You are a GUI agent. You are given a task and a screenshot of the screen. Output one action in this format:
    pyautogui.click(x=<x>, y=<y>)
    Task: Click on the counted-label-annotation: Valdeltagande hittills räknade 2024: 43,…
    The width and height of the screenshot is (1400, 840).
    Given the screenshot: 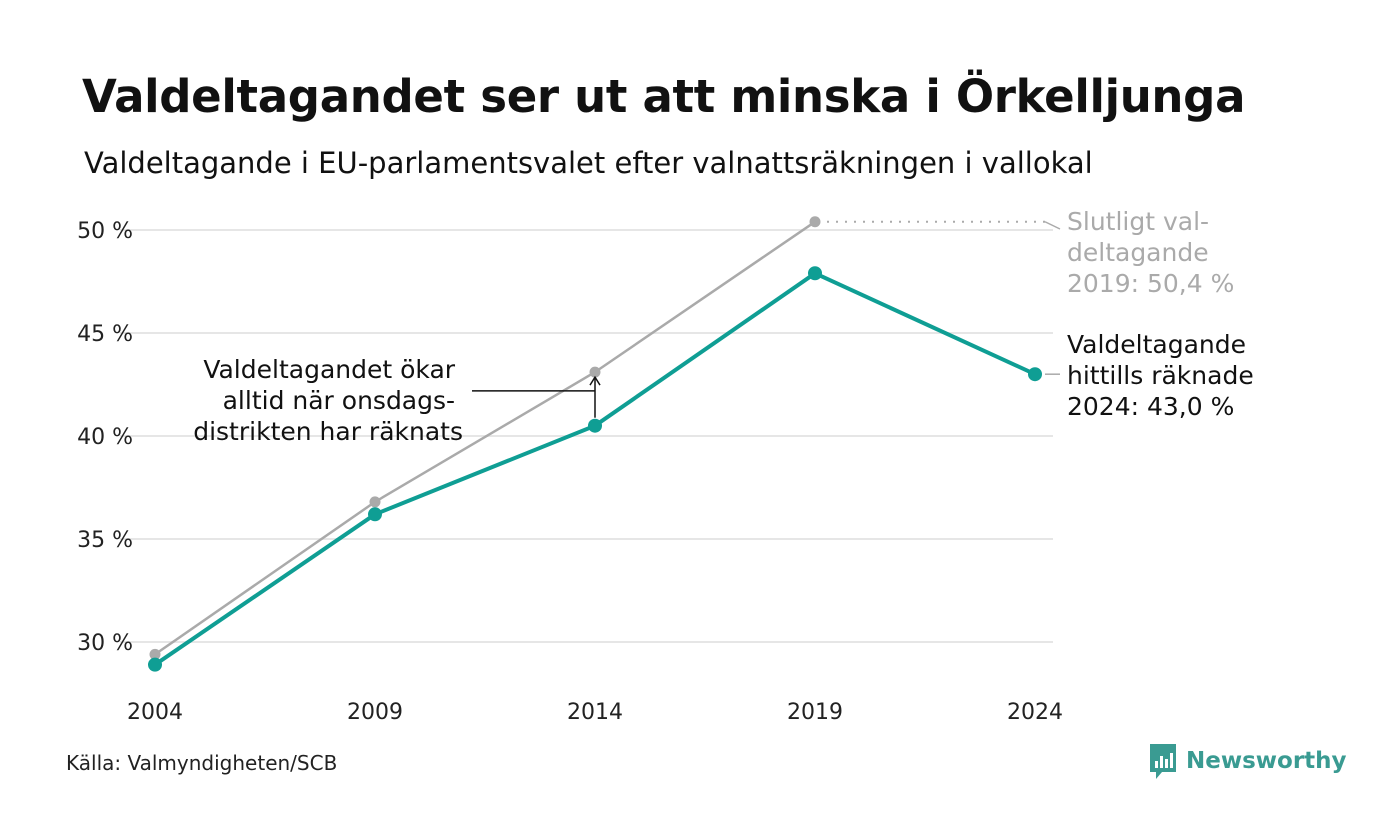 What is the action you would take?
    pyautogui.click(x=1164, y=375)
    